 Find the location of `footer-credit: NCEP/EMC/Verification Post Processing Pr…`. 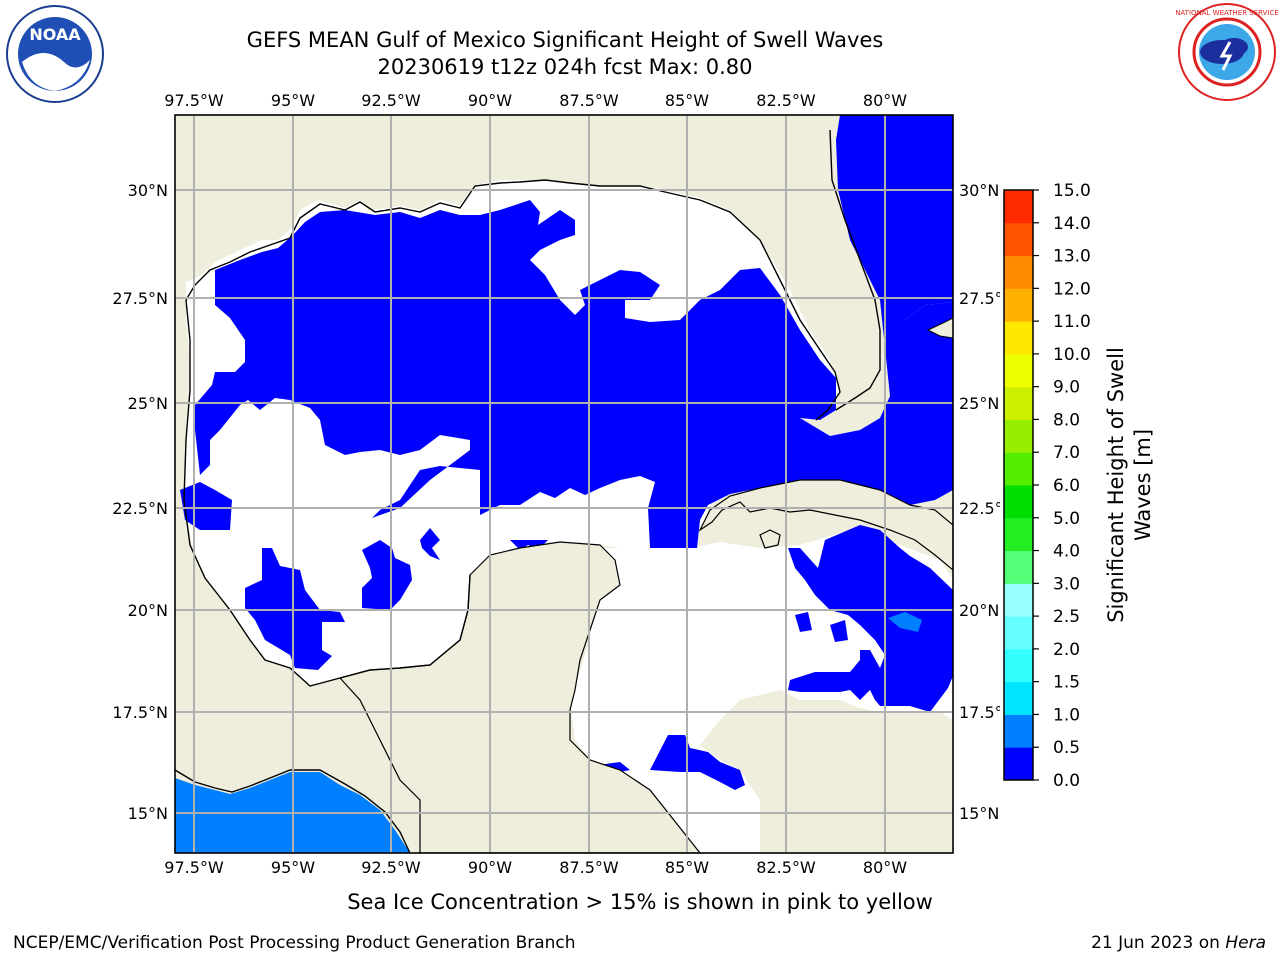

footer-credit: NCEP/EMC/Verification Post Processing Pr… is located at coordinates (294, 943).